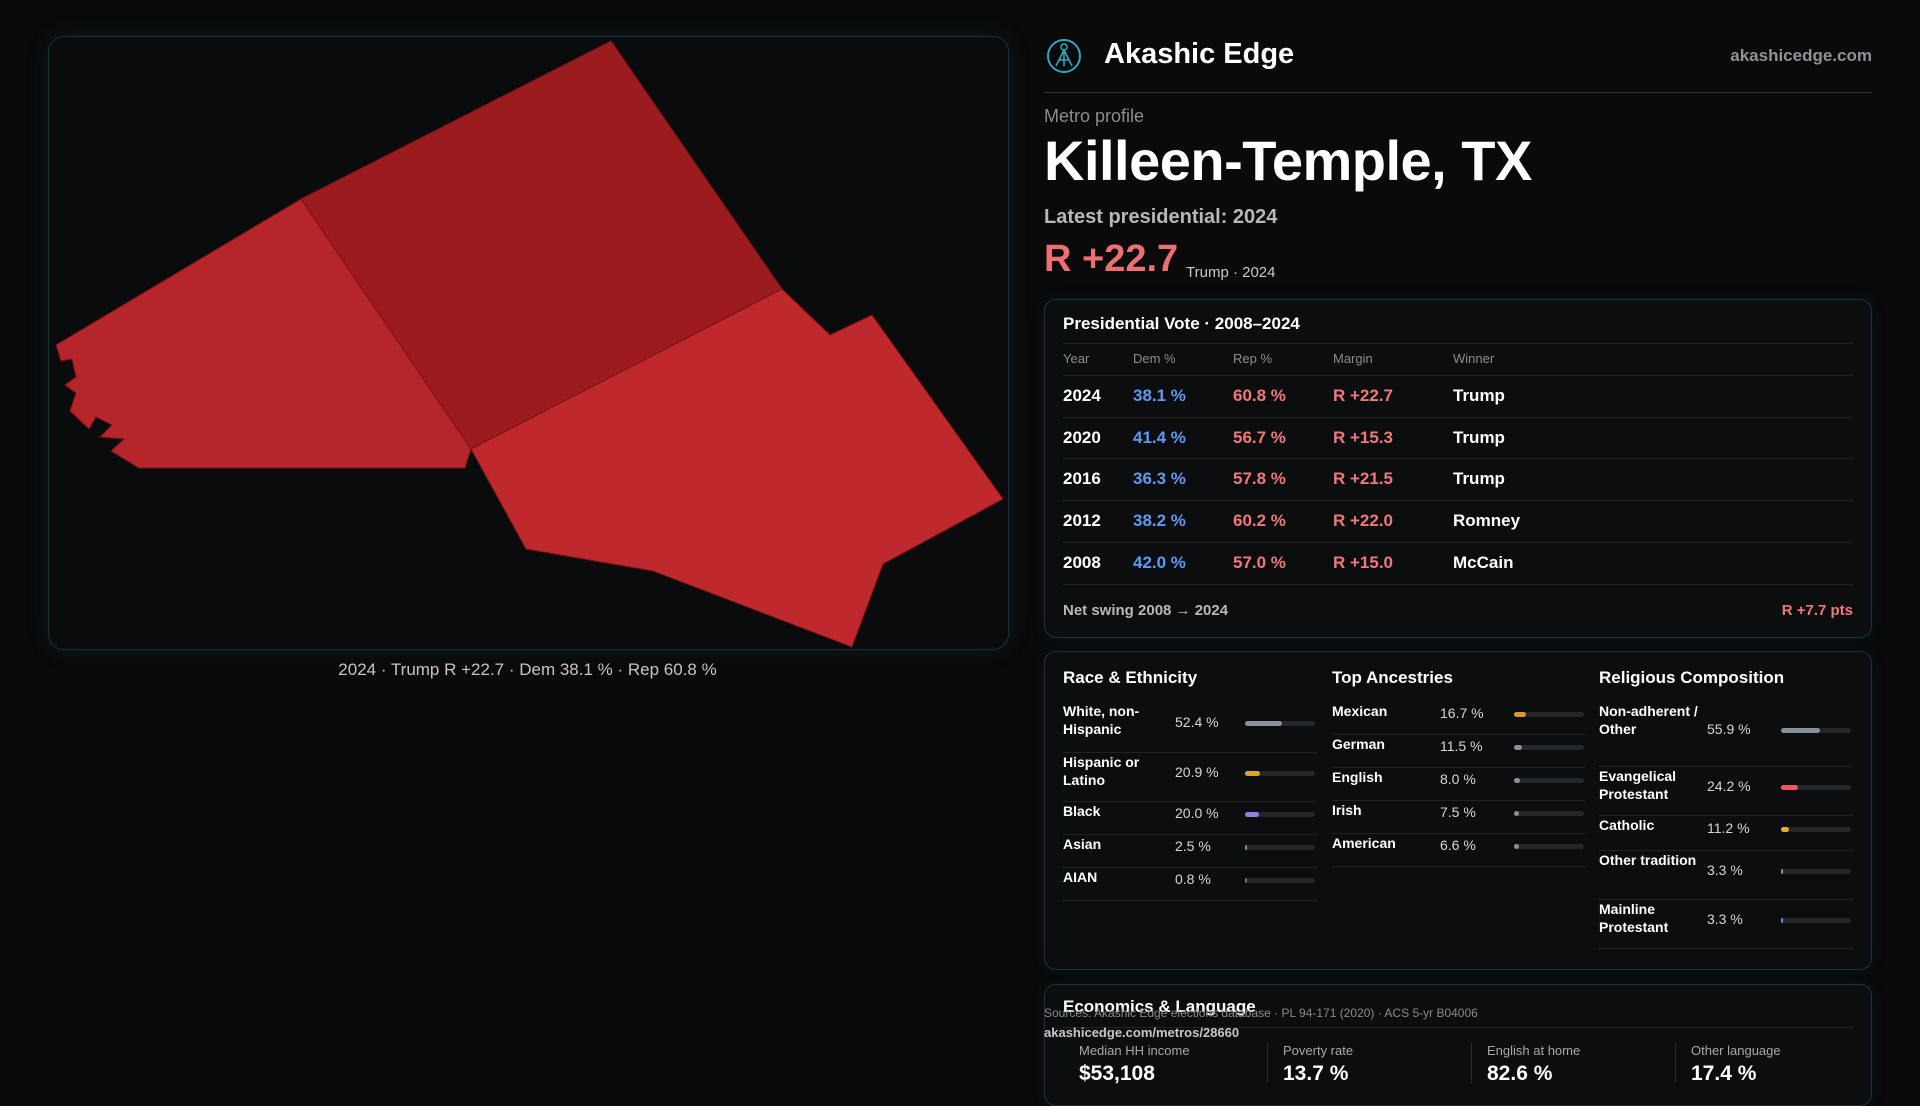 This screenshot has width=1920, height=1106. I want to click on cell-margin: R +15.3, so click(1363, 437).